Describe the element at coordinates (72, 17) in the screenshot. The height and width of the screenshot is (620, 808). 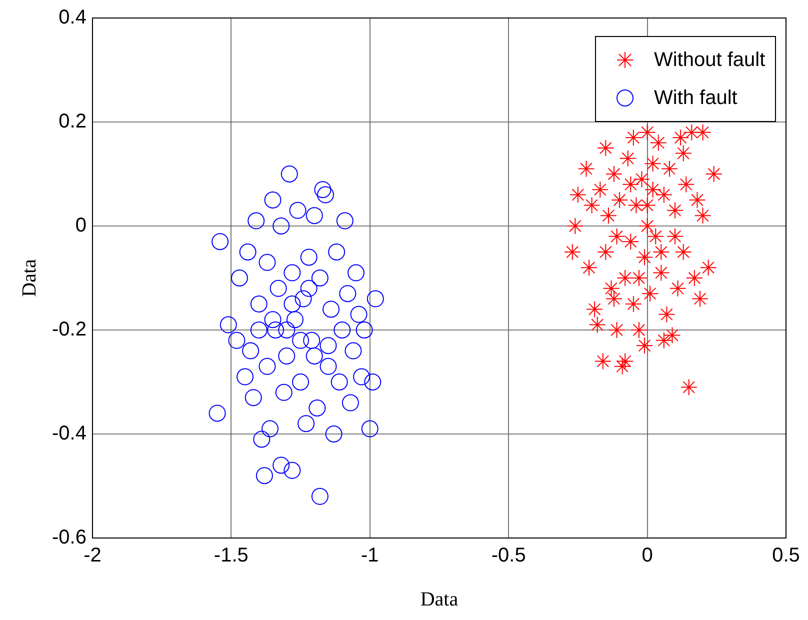
I see `y-tick-label: 0.4` at that location.